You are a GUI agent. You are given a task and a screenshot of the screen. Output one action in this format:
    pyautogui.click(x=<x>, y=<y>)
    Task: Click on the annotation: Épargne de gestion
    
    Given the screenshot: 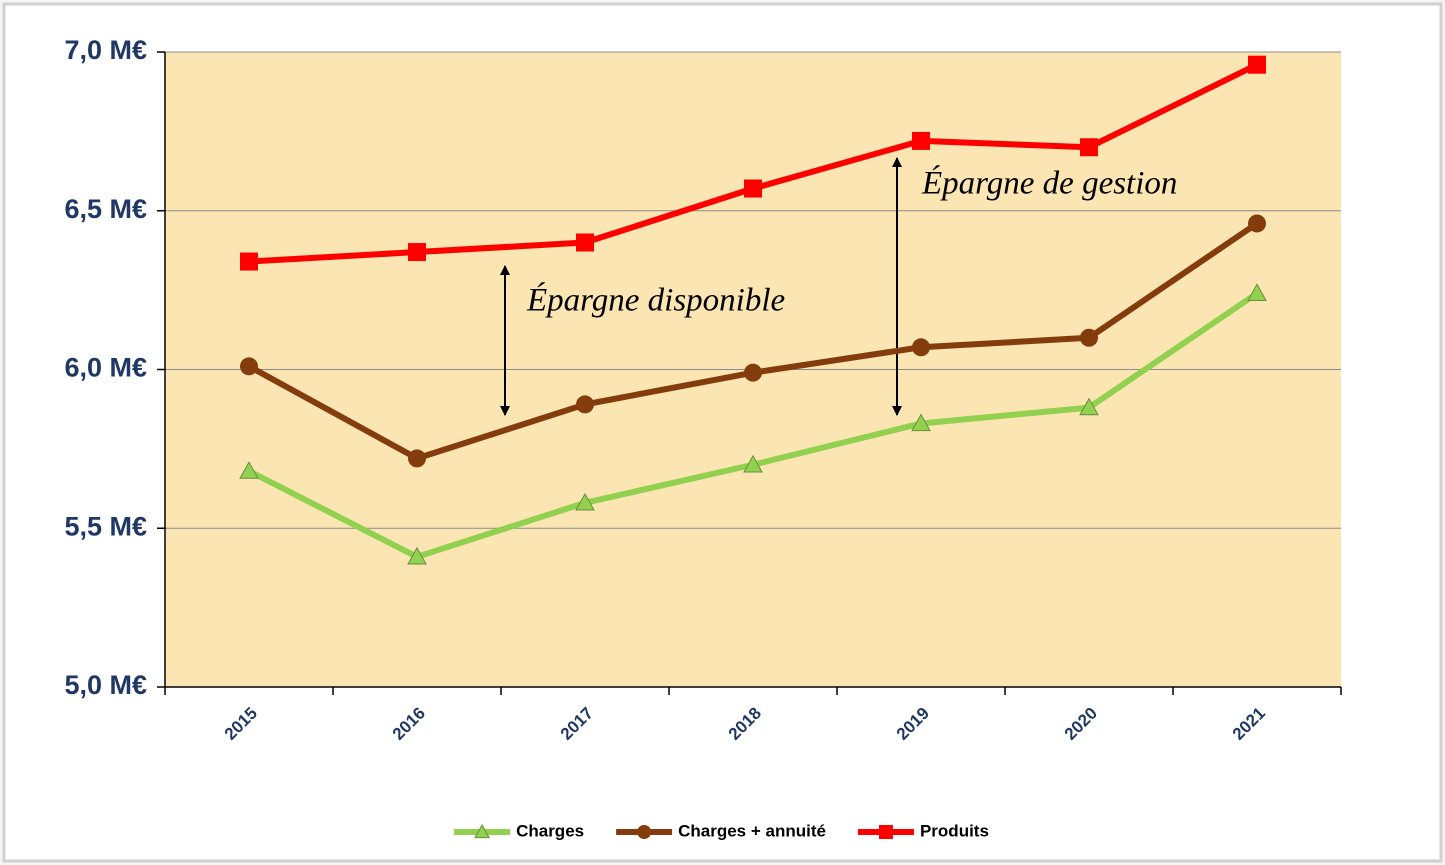 What is the action you would take?
    pyautogui.click(x=1049, y=183)
    